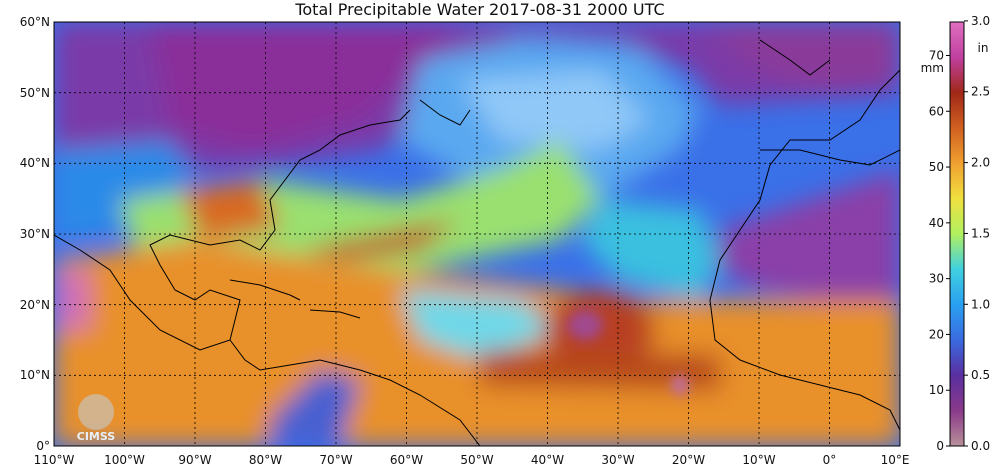 This screenshot has width=1000, height=470. What do you see at coordinates (480, 325) in the screenshot?
I see `cyan-tongue` at bounding box center [480, 325].